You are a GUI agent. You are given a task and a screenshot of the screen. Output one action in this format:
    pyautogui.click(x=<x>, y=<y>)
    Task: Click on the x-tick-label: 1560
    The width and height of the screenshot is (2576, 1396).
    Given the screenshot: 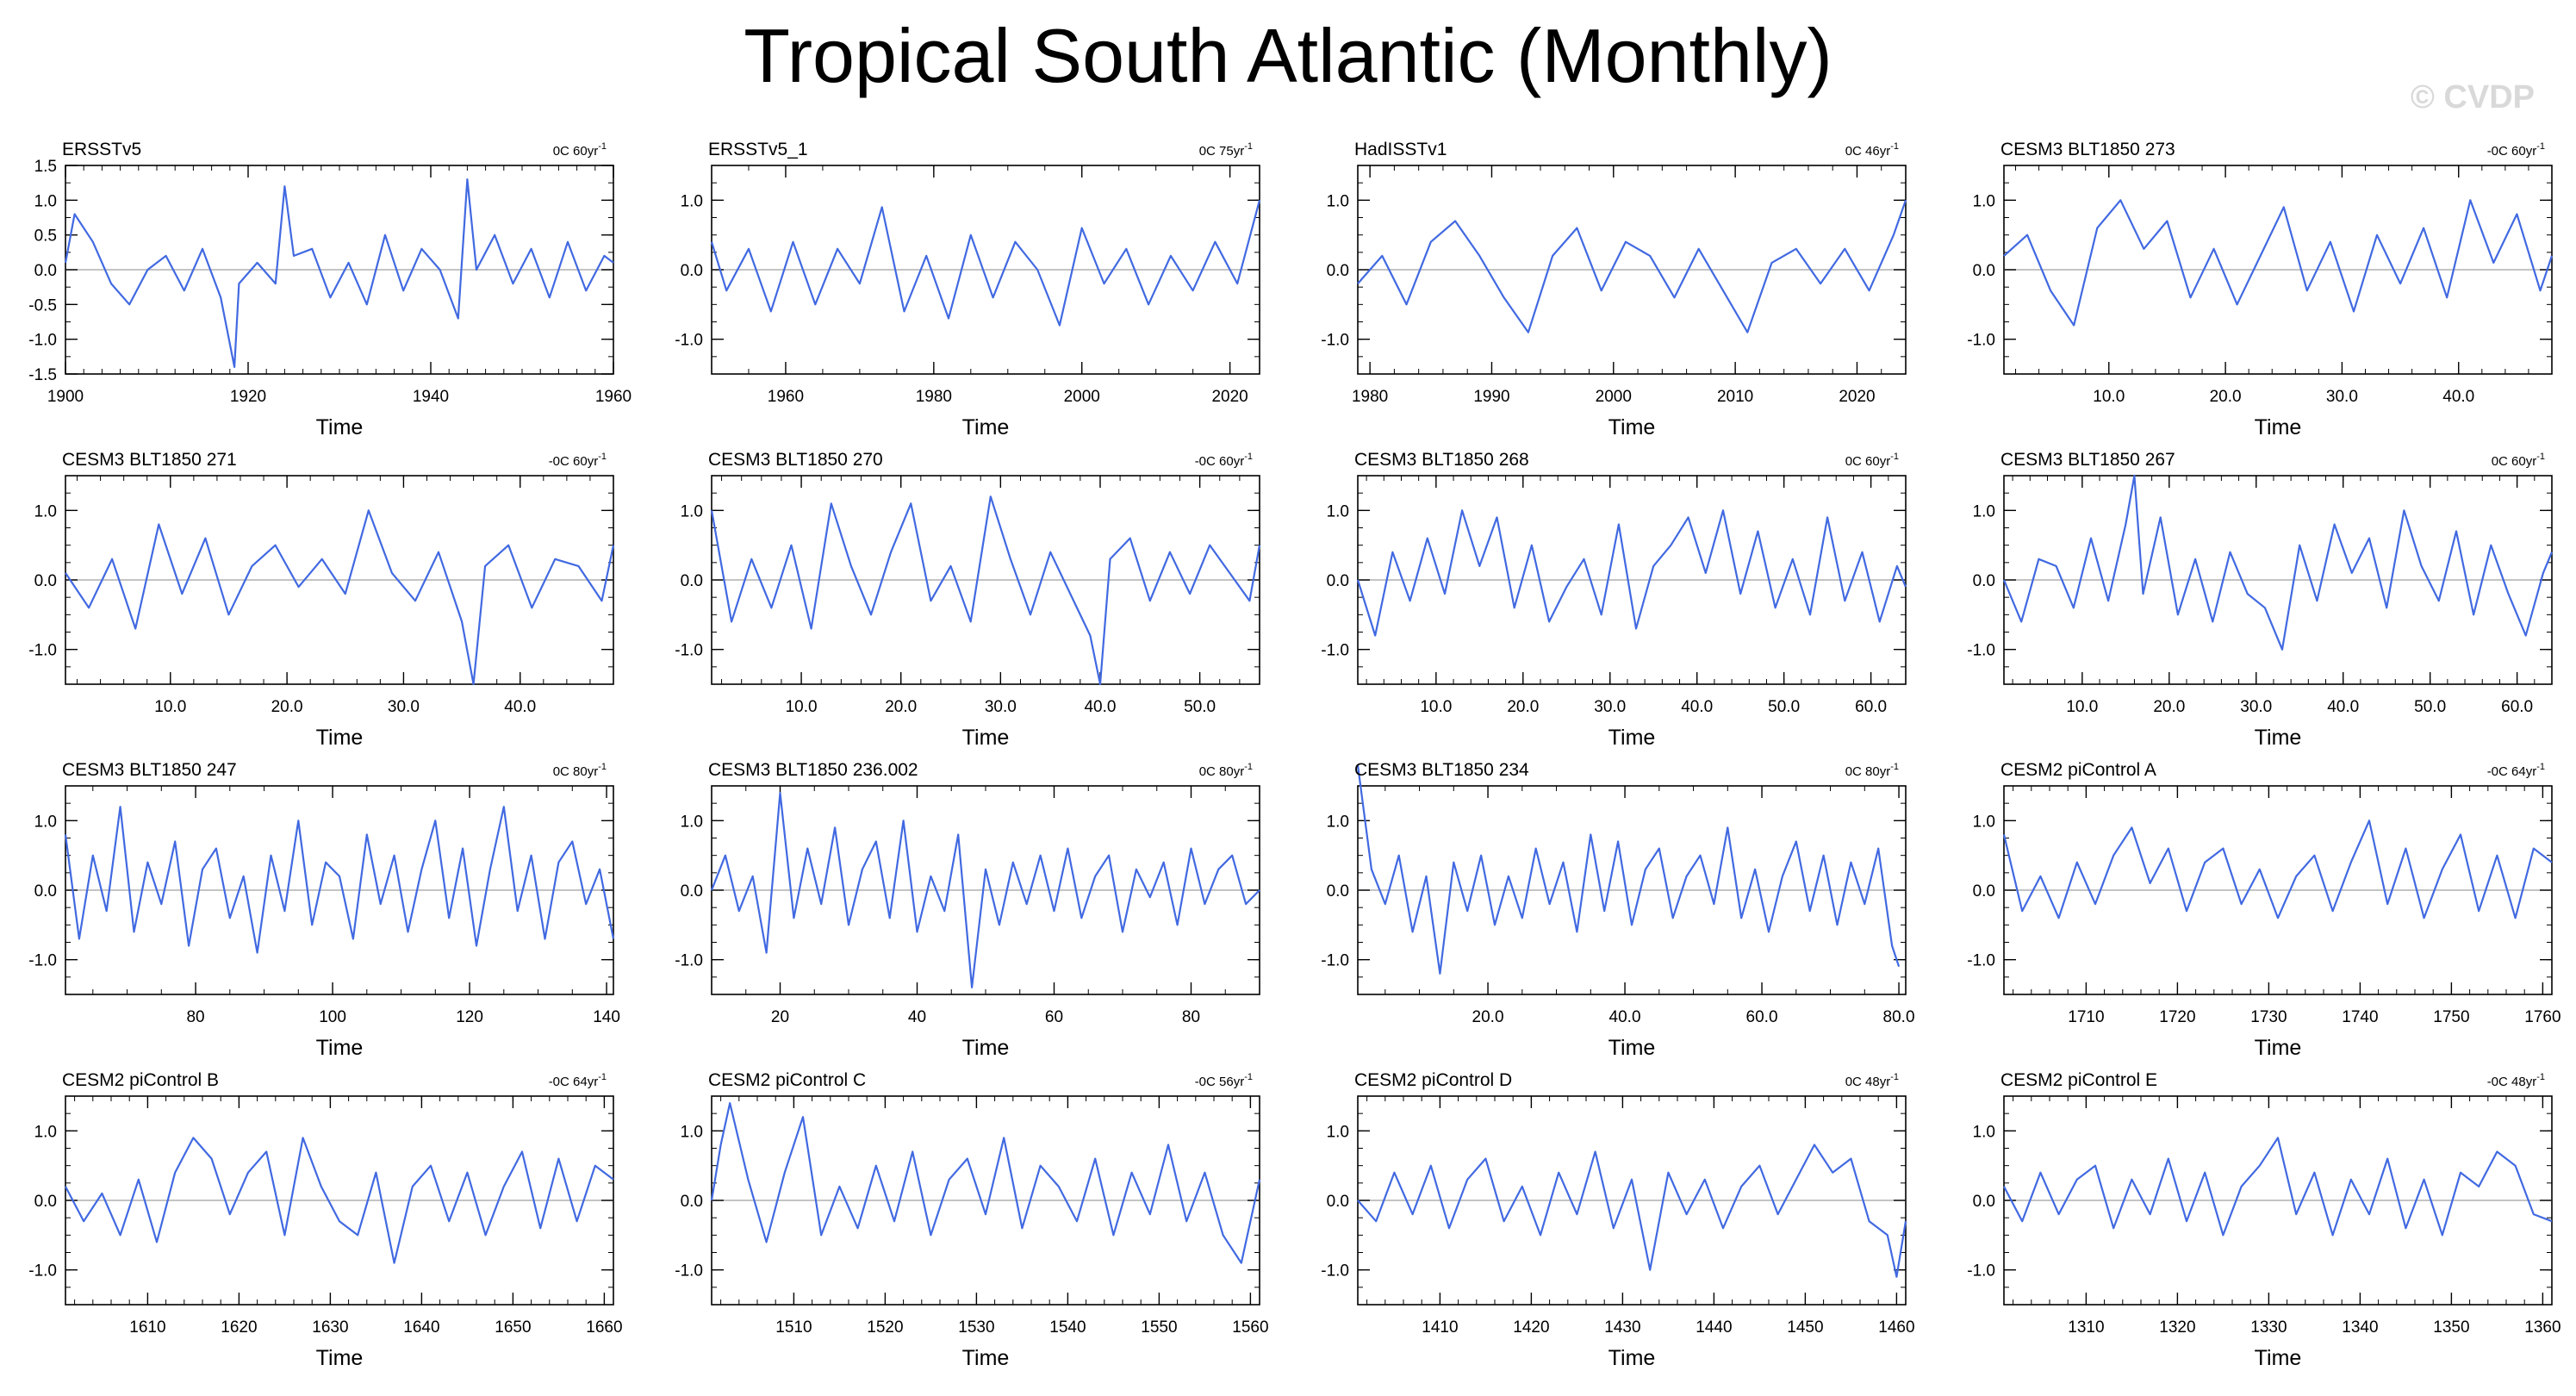 What is the action you would take?
    pyautogui.click(x=1250, y=1327)
    